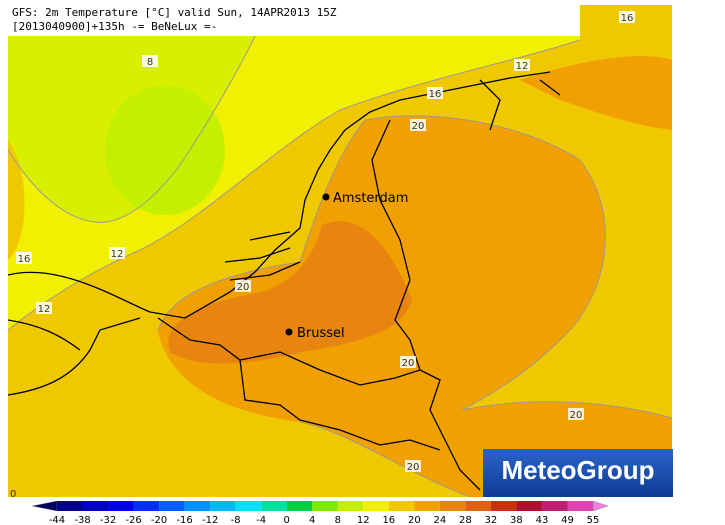 The height and width of the screenshot is (525, 725). I want to click on colorbar-label: 20, so click(414, 520).